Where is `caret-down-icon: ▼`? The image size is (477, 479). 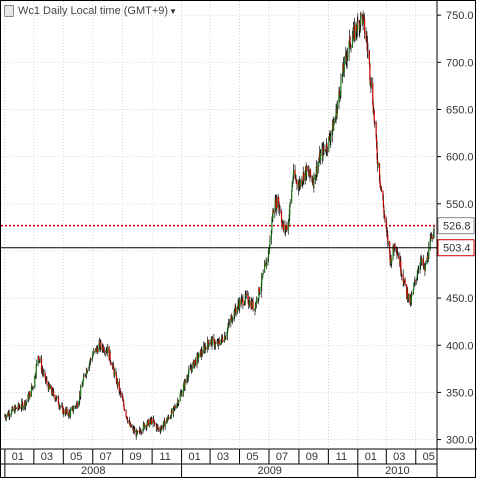
caret-down-icon: ▼ is located at coordinates (173, 11).